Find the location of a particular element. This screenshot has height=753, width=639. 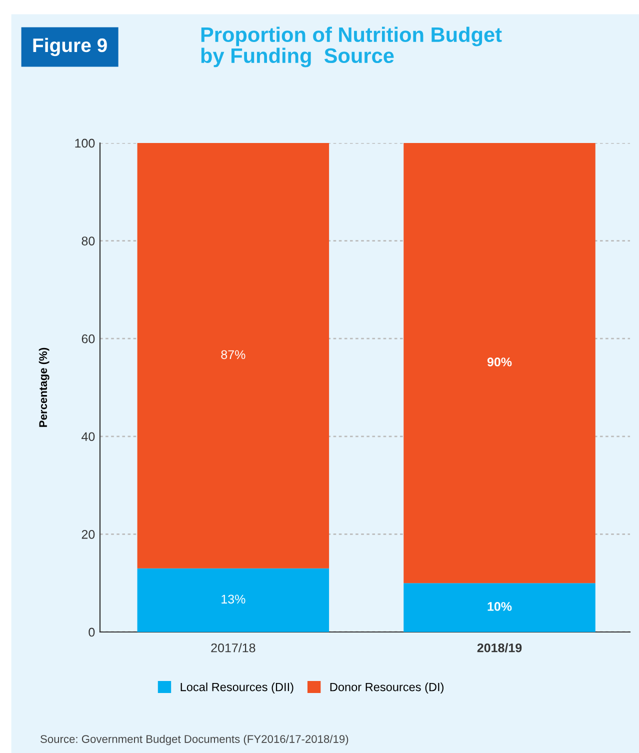

data-label: 10% is located at coordinates (500, 606).